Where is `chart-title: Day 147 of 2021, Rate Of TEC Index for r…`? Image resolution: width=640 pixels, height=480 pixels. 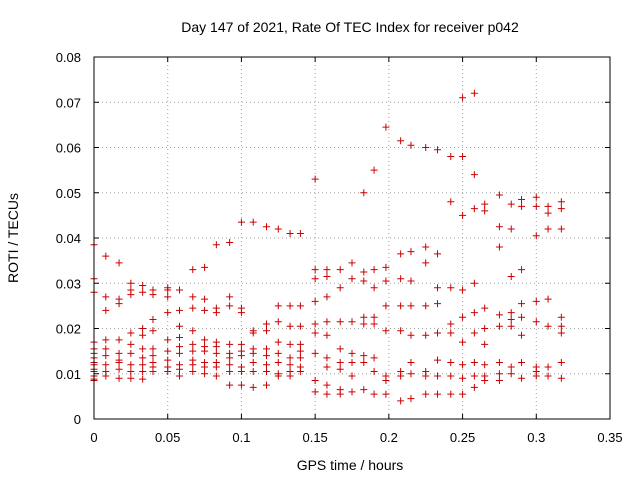 chart-title: Day 147 of 2021, Rate Of TEC Index for r… is located at coordinates (350, 27).